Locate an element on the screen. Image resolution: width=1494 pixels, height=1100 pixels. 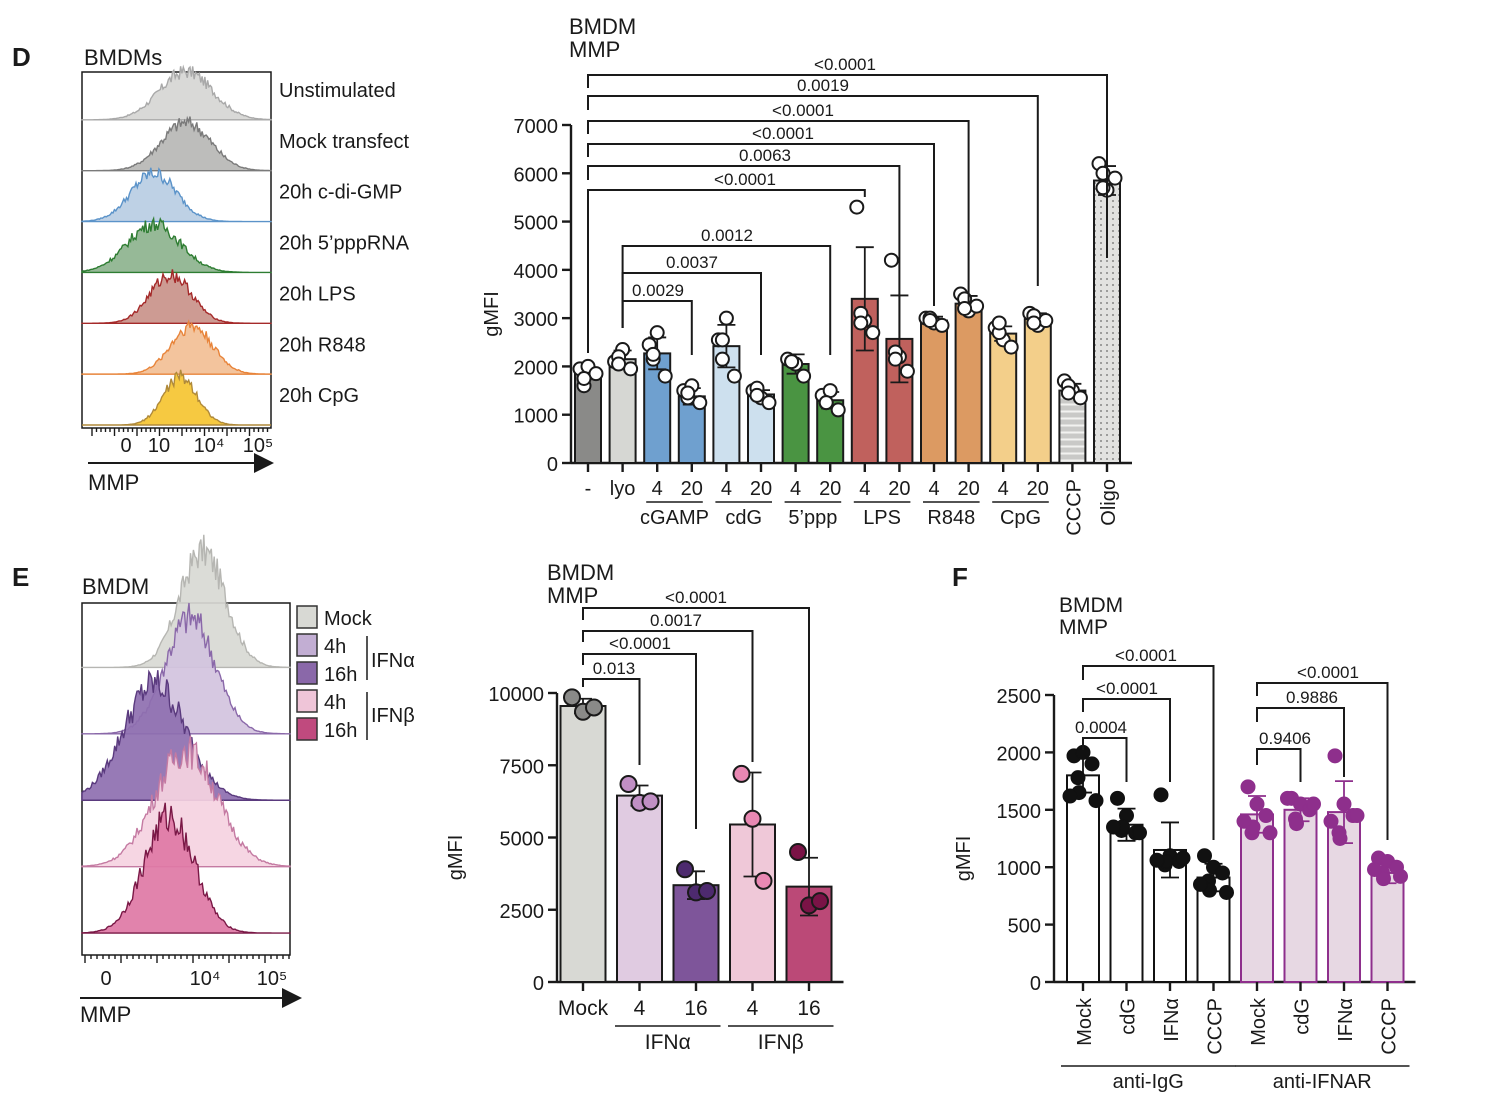
panel-letter-f: F is located at coordinates (960, 577).